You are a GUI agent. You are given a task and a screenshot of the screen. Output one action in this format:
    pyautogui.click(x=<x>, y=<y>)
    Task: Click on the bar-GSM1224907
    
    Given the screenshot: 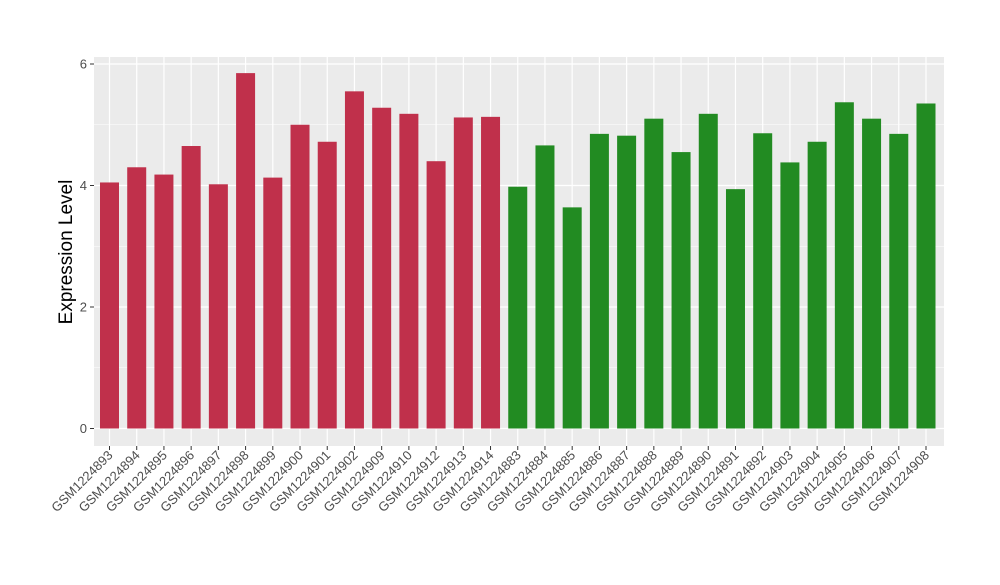 What is the action you would take?
    pyautogui.click(x=899, y=281)
    